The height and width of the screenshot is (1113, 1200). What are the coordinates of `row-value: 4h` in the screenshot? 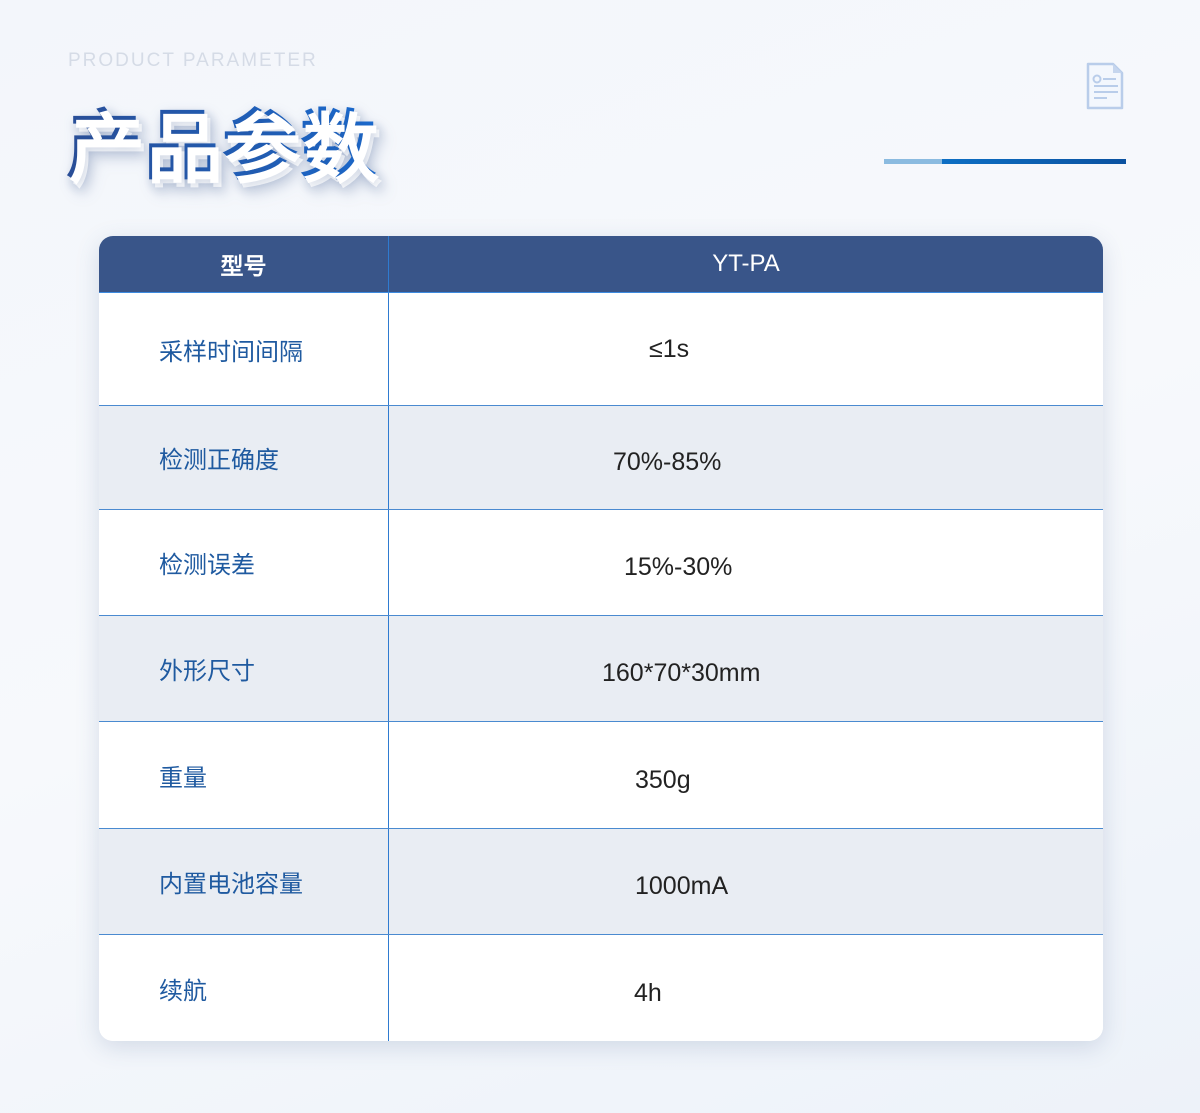 It's located at (648, 992).